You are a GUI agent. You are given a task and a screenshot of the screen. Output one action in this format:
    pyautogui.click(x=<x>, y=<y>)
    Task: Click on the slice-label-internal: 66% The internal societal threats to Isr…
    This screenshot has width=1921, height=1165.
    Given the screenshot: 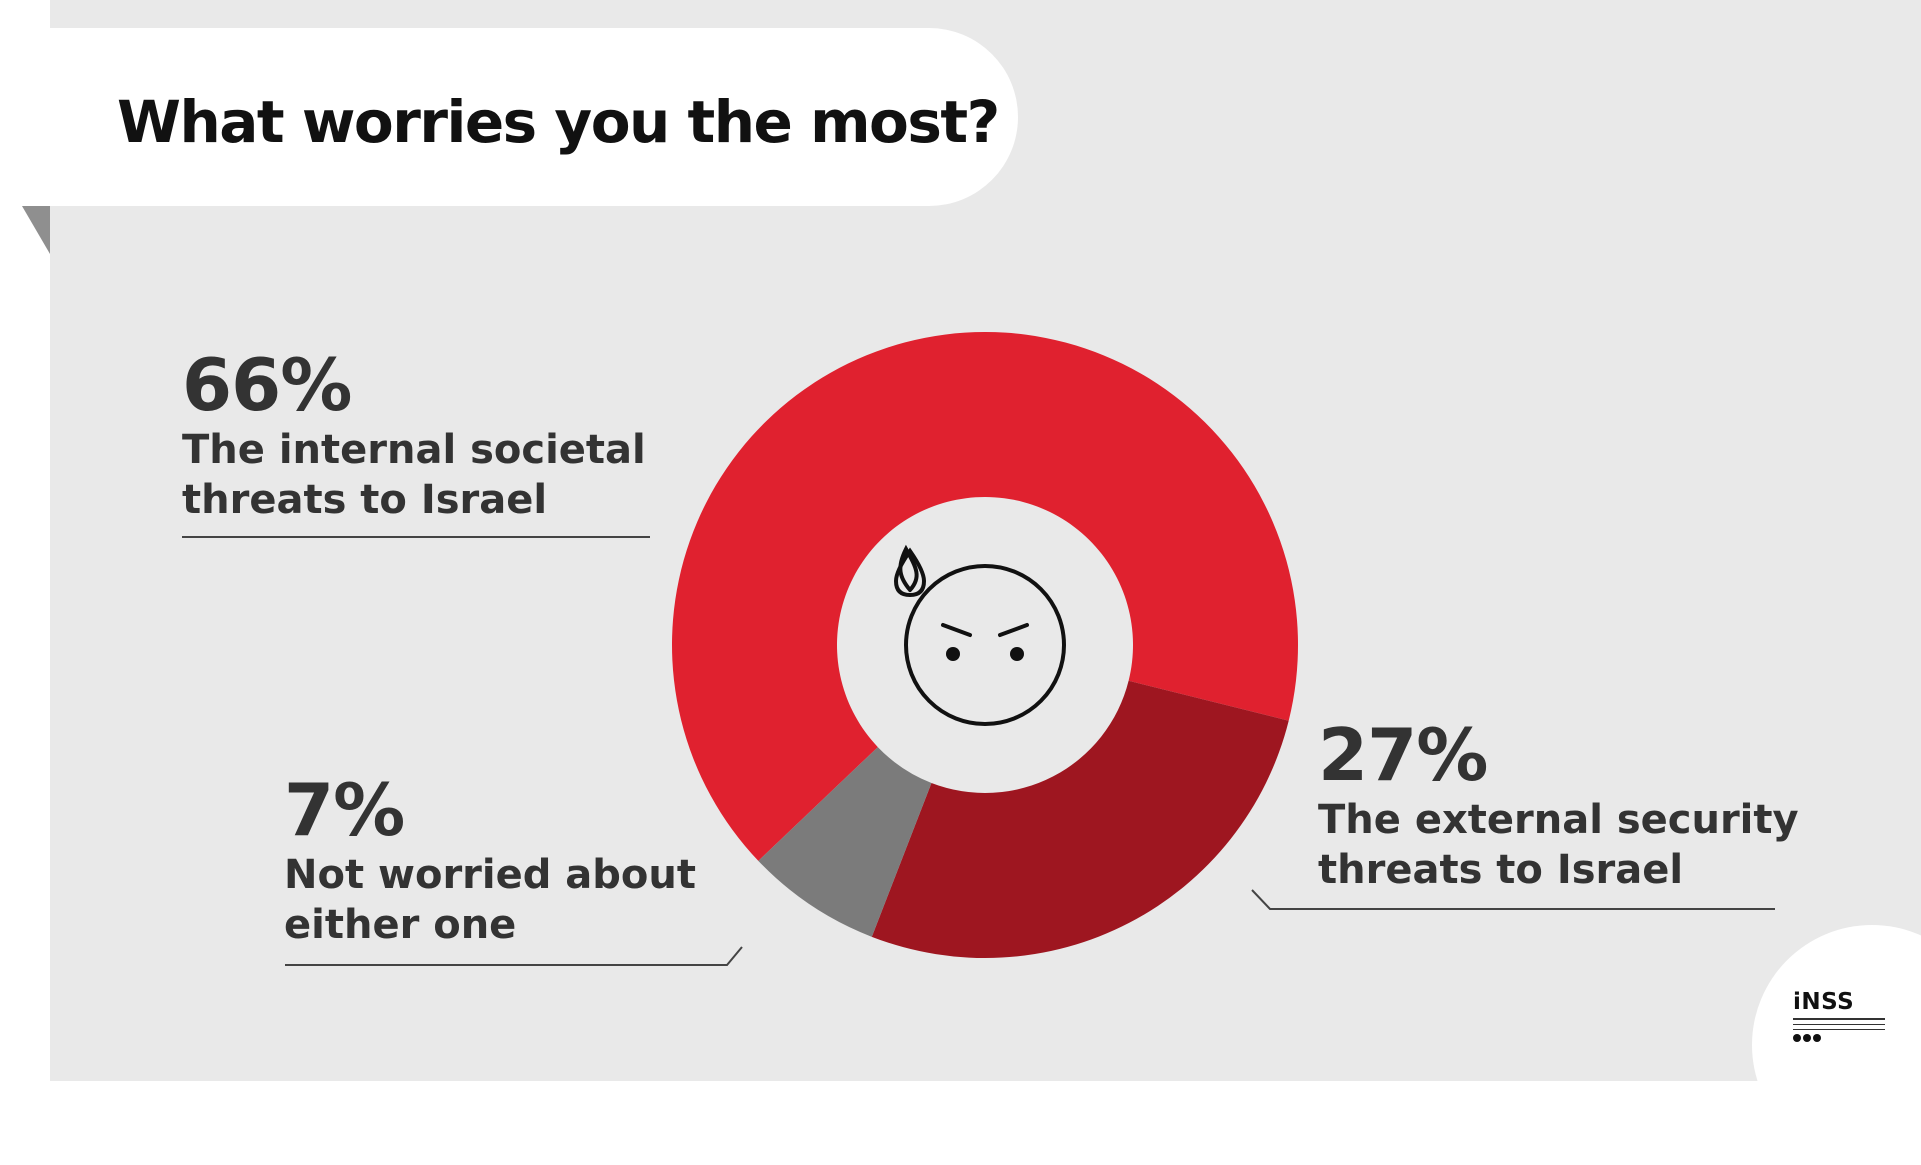 What is the action you would take?
    pyautogui.click(x=414, y=435)
    